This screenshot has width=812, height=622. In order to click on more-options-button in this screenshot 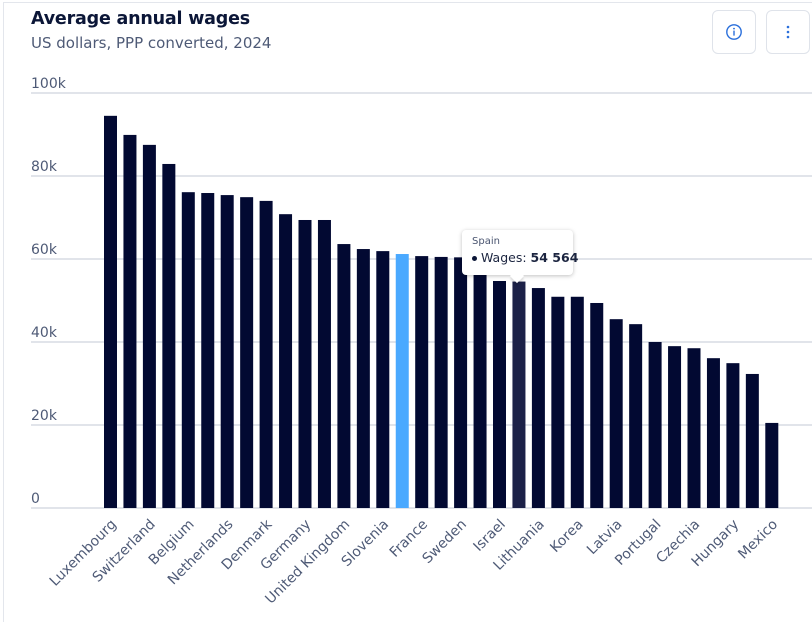, I will do `click(788, 32)`.